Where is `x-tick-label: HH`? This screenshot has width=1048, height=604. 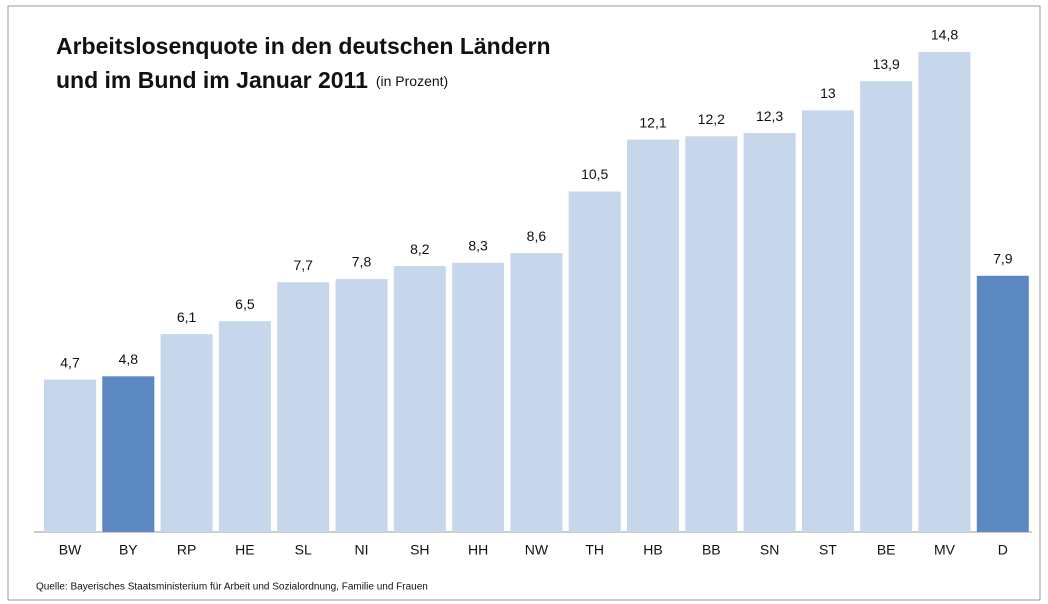 x-tick-label: HH is located at coordinates (478, 550).